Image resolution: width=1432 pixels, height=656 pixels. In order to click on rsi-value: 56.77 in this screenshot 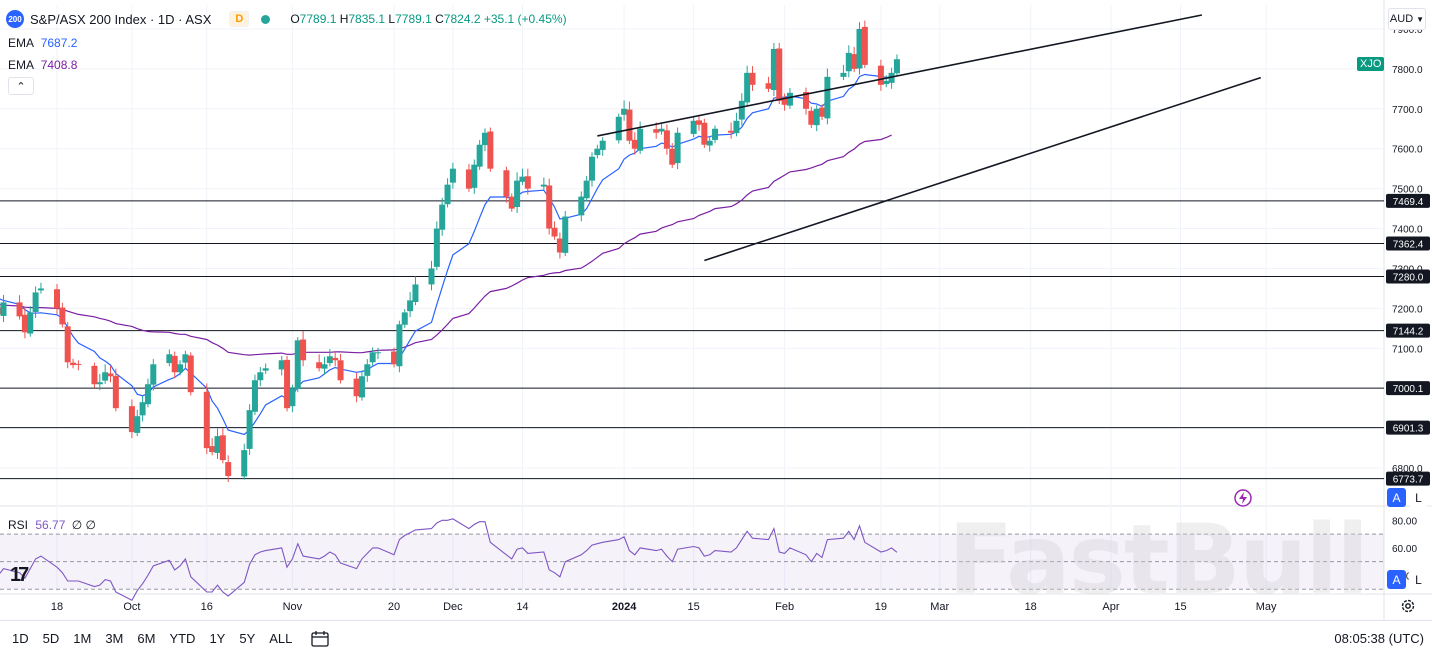, I will do `click(50, 525)`.